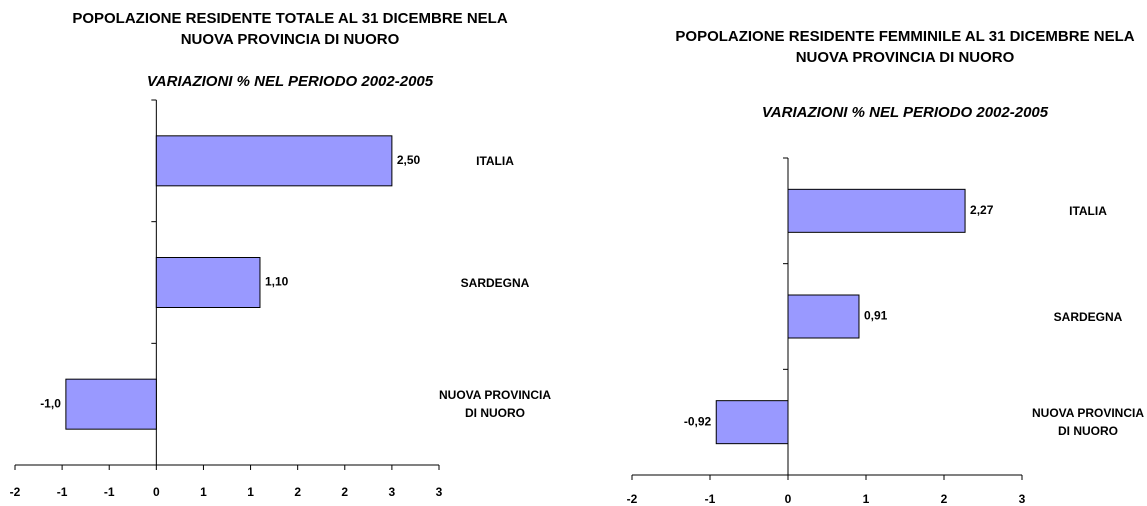  Describe the element at coordinates (982, 210) in the screenshot. I see `value-label: 2,27` at that location.